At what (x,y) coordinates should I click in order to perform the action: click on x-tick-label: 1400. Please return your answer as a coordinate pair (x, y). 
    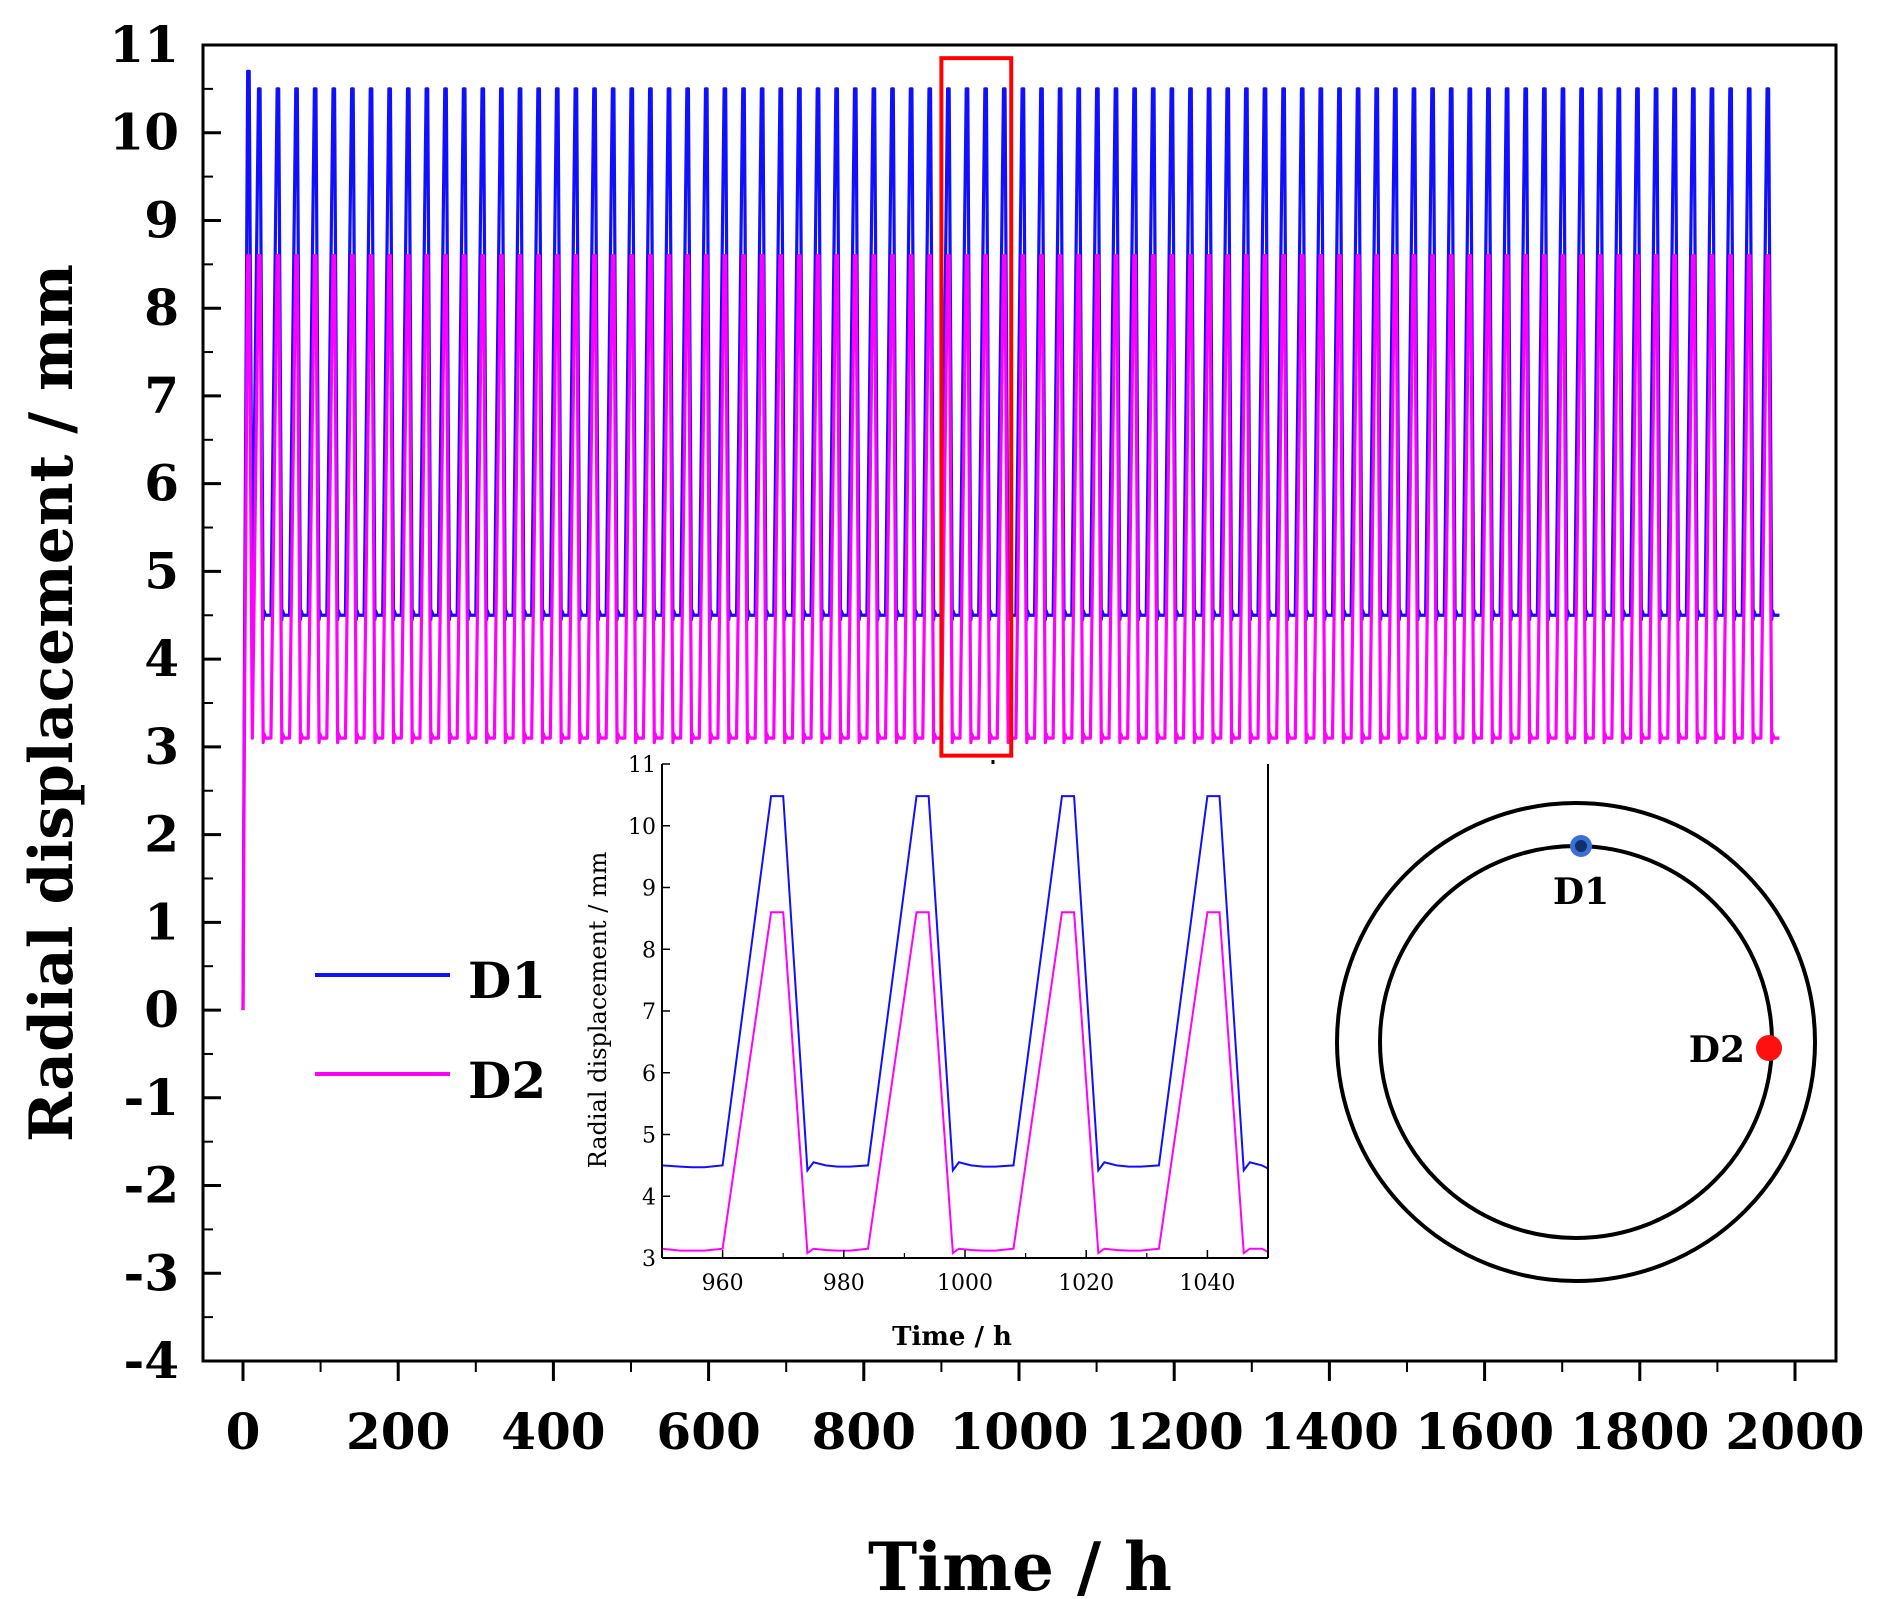
    Looking at the image, I should click on (1329, 1431).